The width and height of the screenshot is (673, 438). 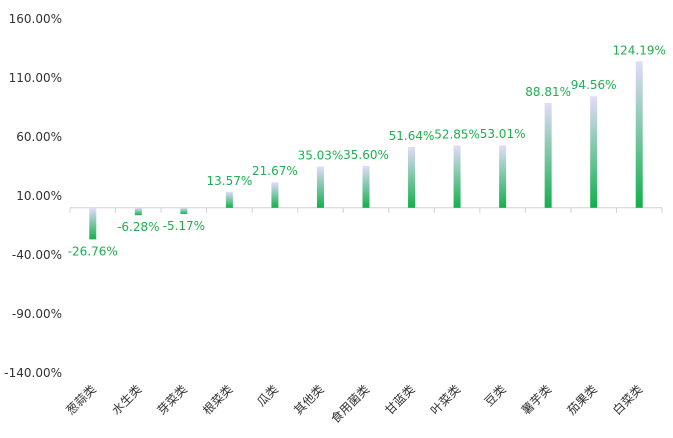 I want to click on x-tick-label: 茄果类, so click(x=581, y=399).